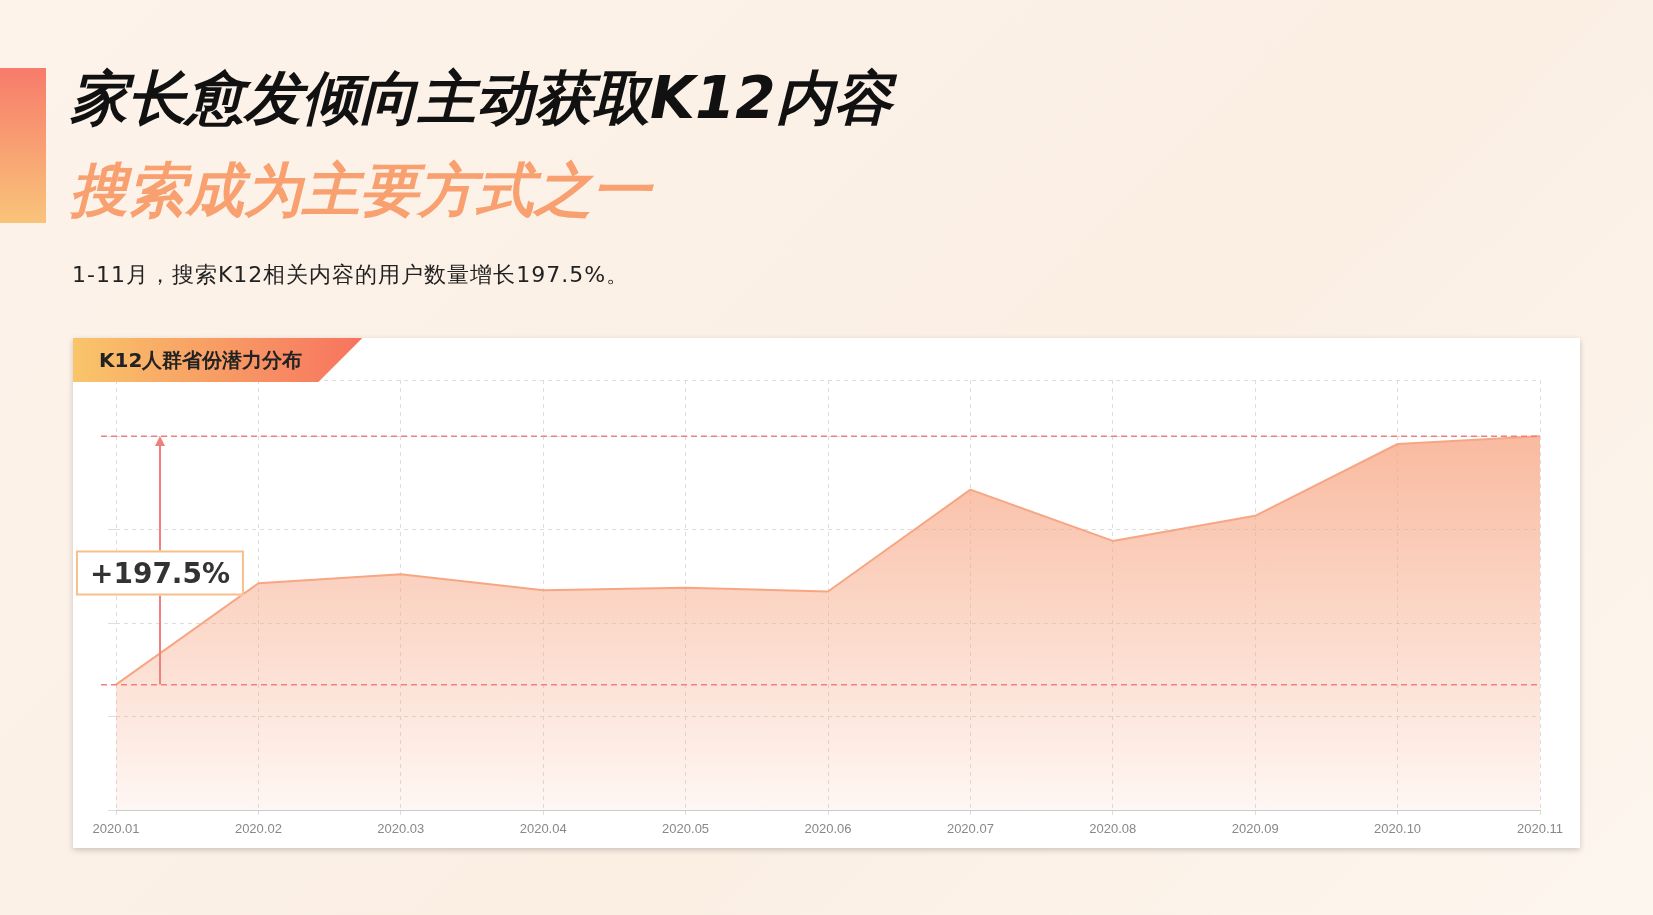  I want to click on text: K12人群省份潜力分布, so click(218, 360).